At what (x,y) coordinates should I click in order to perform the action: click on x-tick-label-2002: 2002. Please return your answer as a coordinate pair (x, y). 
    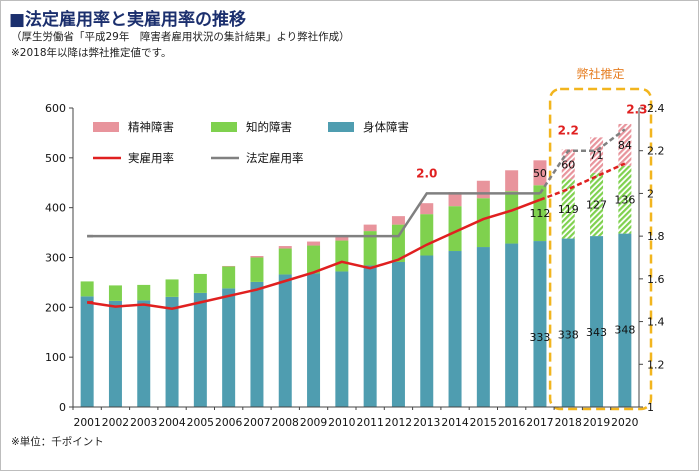
    Looking at the image, I should click on (115, 423).